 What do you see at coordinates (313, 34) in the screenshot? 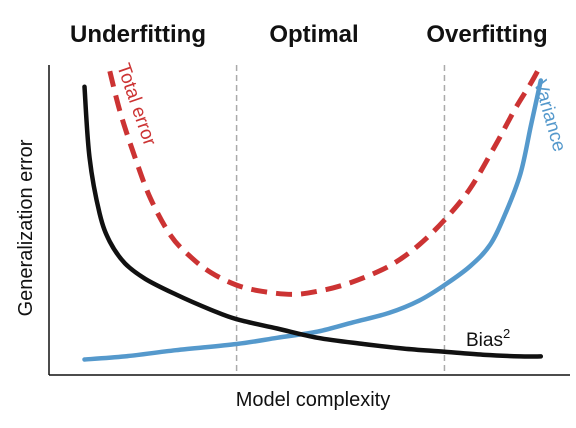
I see `region-title-optimal: Optimal` at bounding box center [313, 34].